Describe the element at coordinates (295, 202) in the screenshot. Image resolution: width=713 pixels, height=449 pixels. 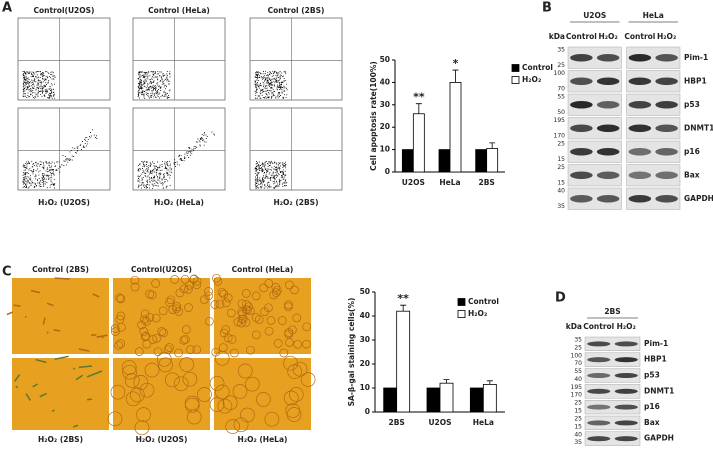
I see `flow-title: H₂O₂ (2BS)` at that location.